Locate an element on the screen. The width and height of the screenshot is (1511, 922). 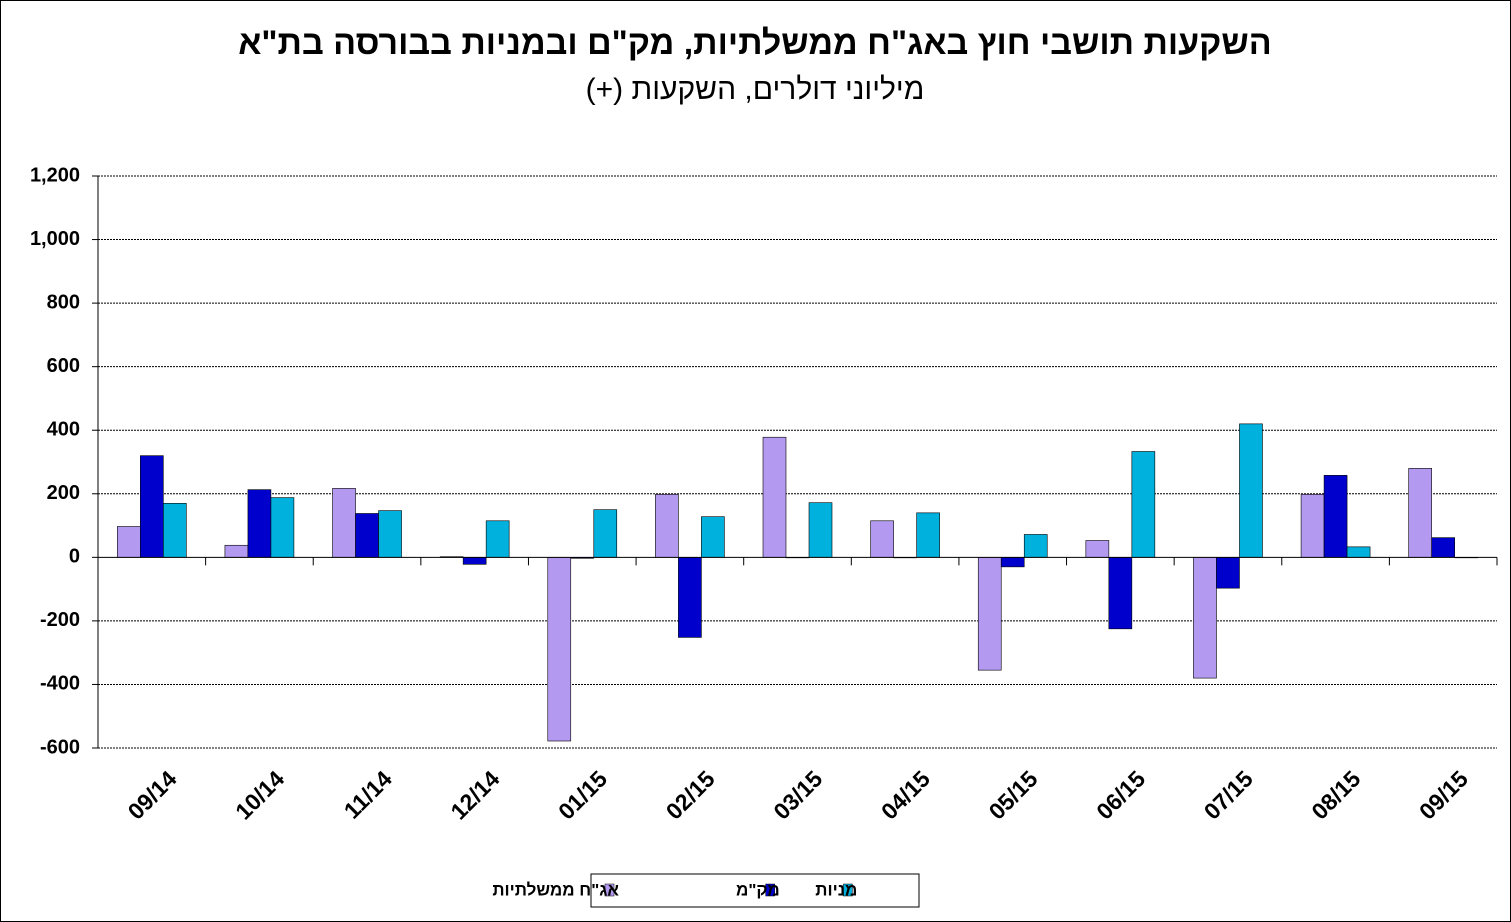
x-tick-label: 09/15 is located at coordinates (1443, 794).